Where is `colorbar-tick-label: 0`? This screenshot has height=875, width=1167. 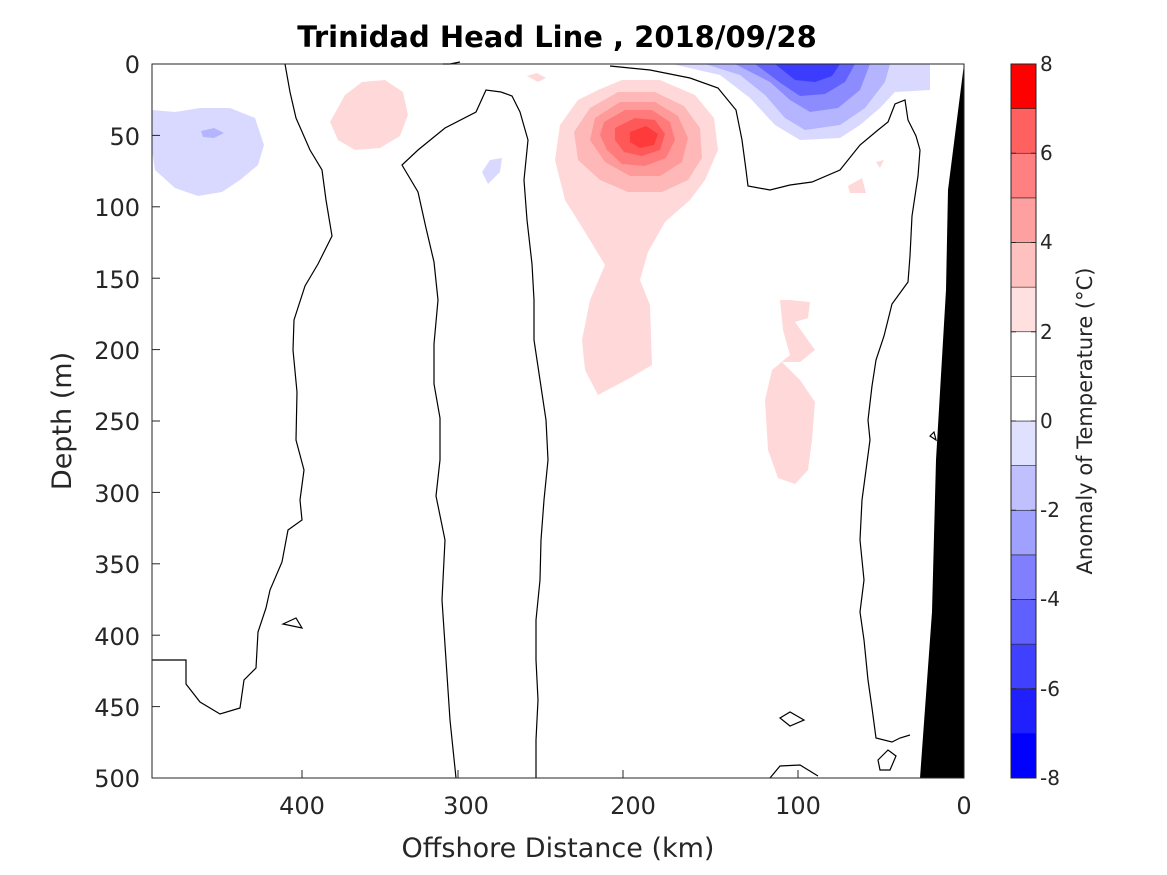
colorbar-tick-label: 0 is located at coordinates (1046, 421).